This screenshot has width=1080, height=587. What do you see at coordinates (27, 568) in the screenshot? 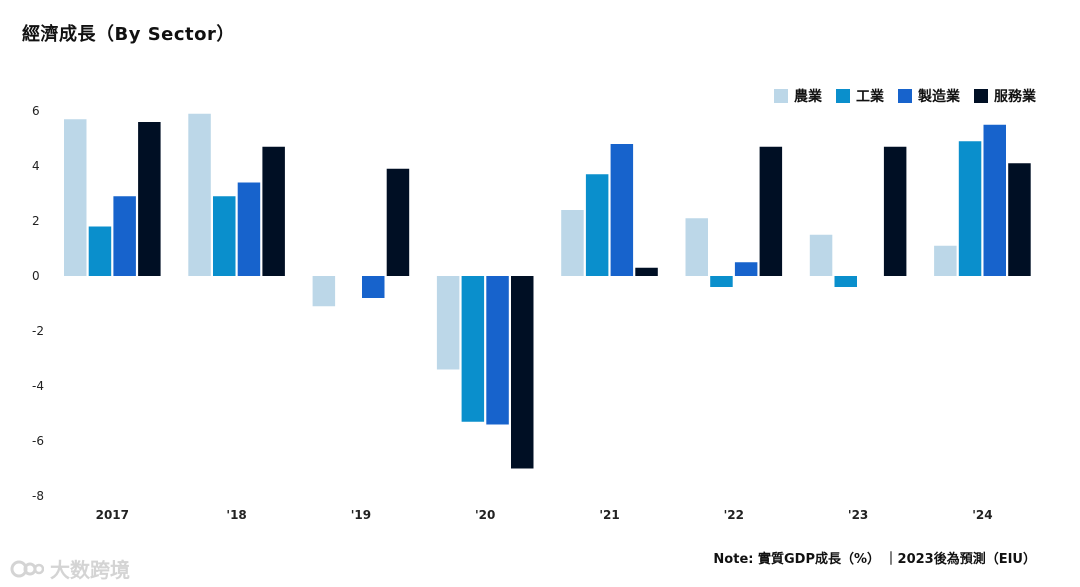
I see `watermark-logo-icon` at bounding box center [27, 568].